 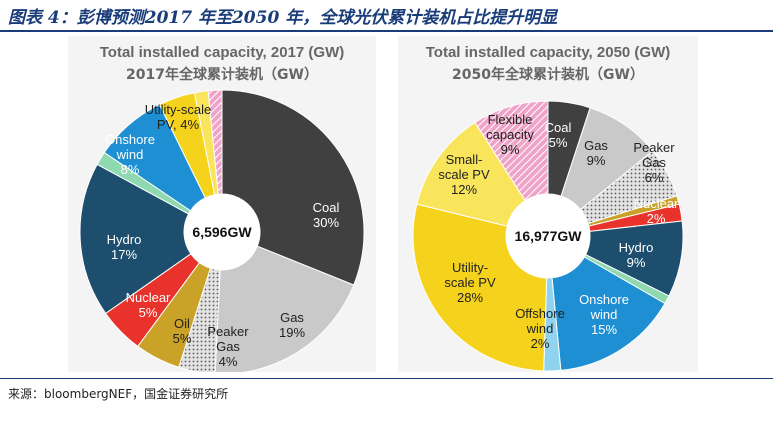 What do you see at coordinates (222, 52) in the screenshot?
I see `chart-title-2017: Total installed capacity, 2017 (GW)` at bounding box center [222, 52].